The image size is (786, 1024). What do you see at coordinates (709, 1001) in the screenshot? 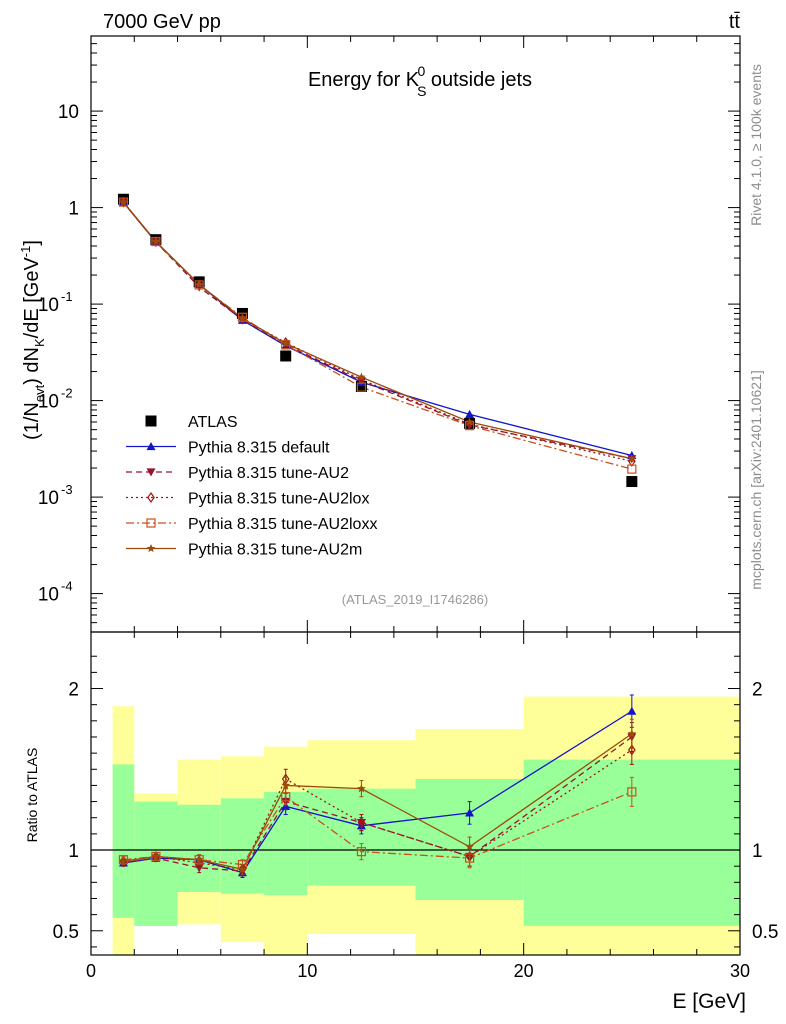
I see `x-axis-label: E [GeV]` at bounding box center [709, 1001].